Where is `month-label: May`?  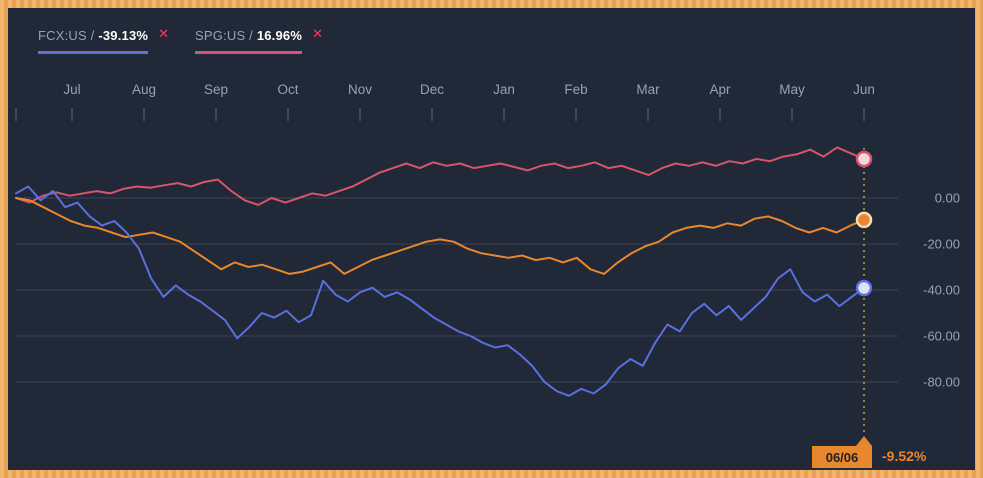 month-label: May is located at coordinates (792, 89).